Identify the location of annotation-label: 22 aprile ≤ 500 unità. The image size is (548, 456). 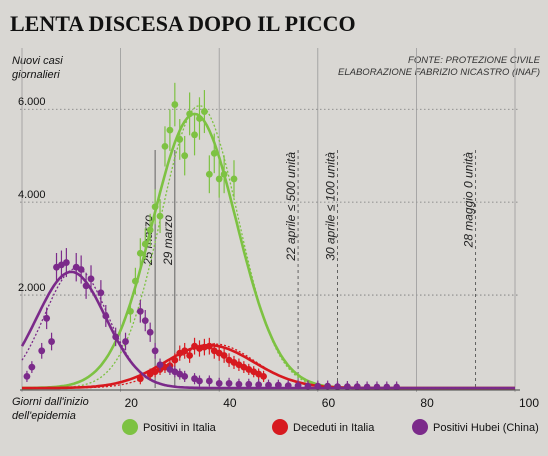
(291, 207).